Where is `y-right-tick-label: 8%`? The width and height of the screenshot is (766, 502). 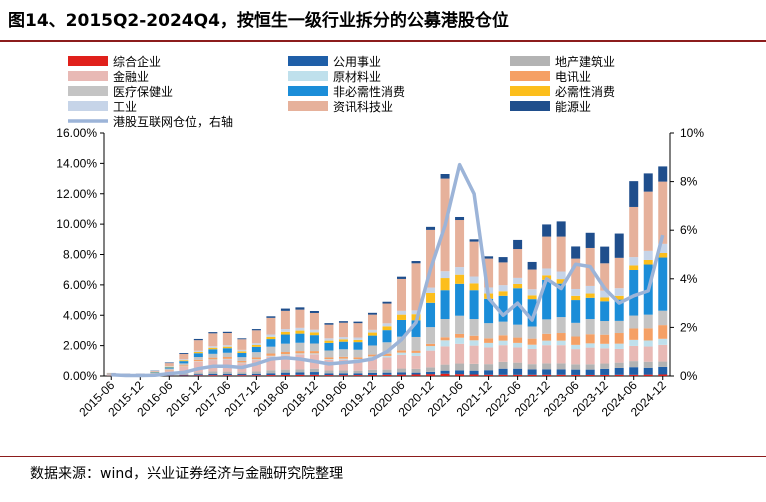
y-right-tick-label: 8% is located at coordinates (689, 182).